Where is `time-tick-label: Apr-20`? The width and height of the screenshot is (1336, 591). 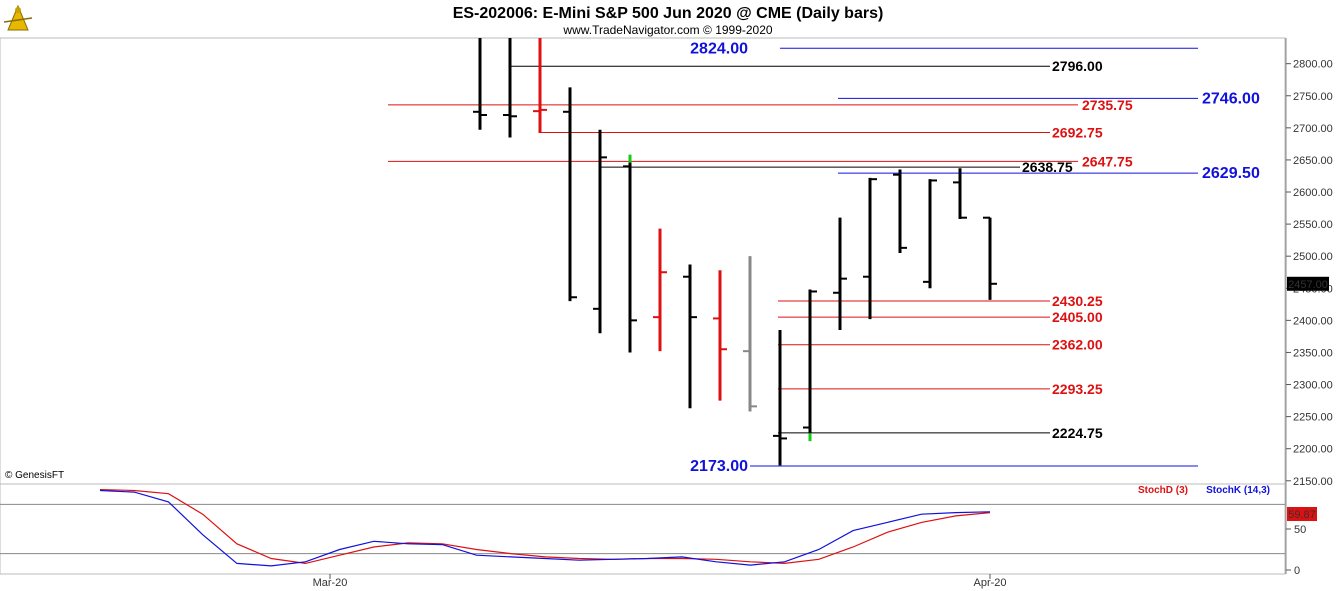 time-tick-label: Apr-20 is located at coordinates (989, 583).